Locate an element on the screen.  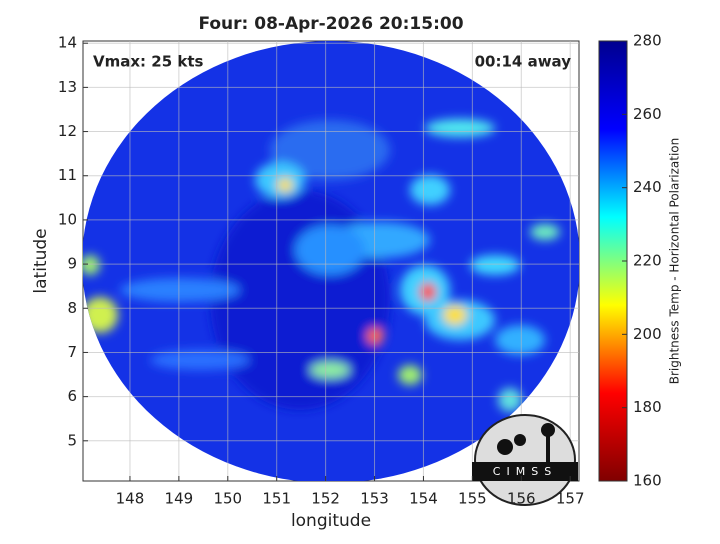
colorbar-tick-label: 260 is located at coordinates (647, 114).